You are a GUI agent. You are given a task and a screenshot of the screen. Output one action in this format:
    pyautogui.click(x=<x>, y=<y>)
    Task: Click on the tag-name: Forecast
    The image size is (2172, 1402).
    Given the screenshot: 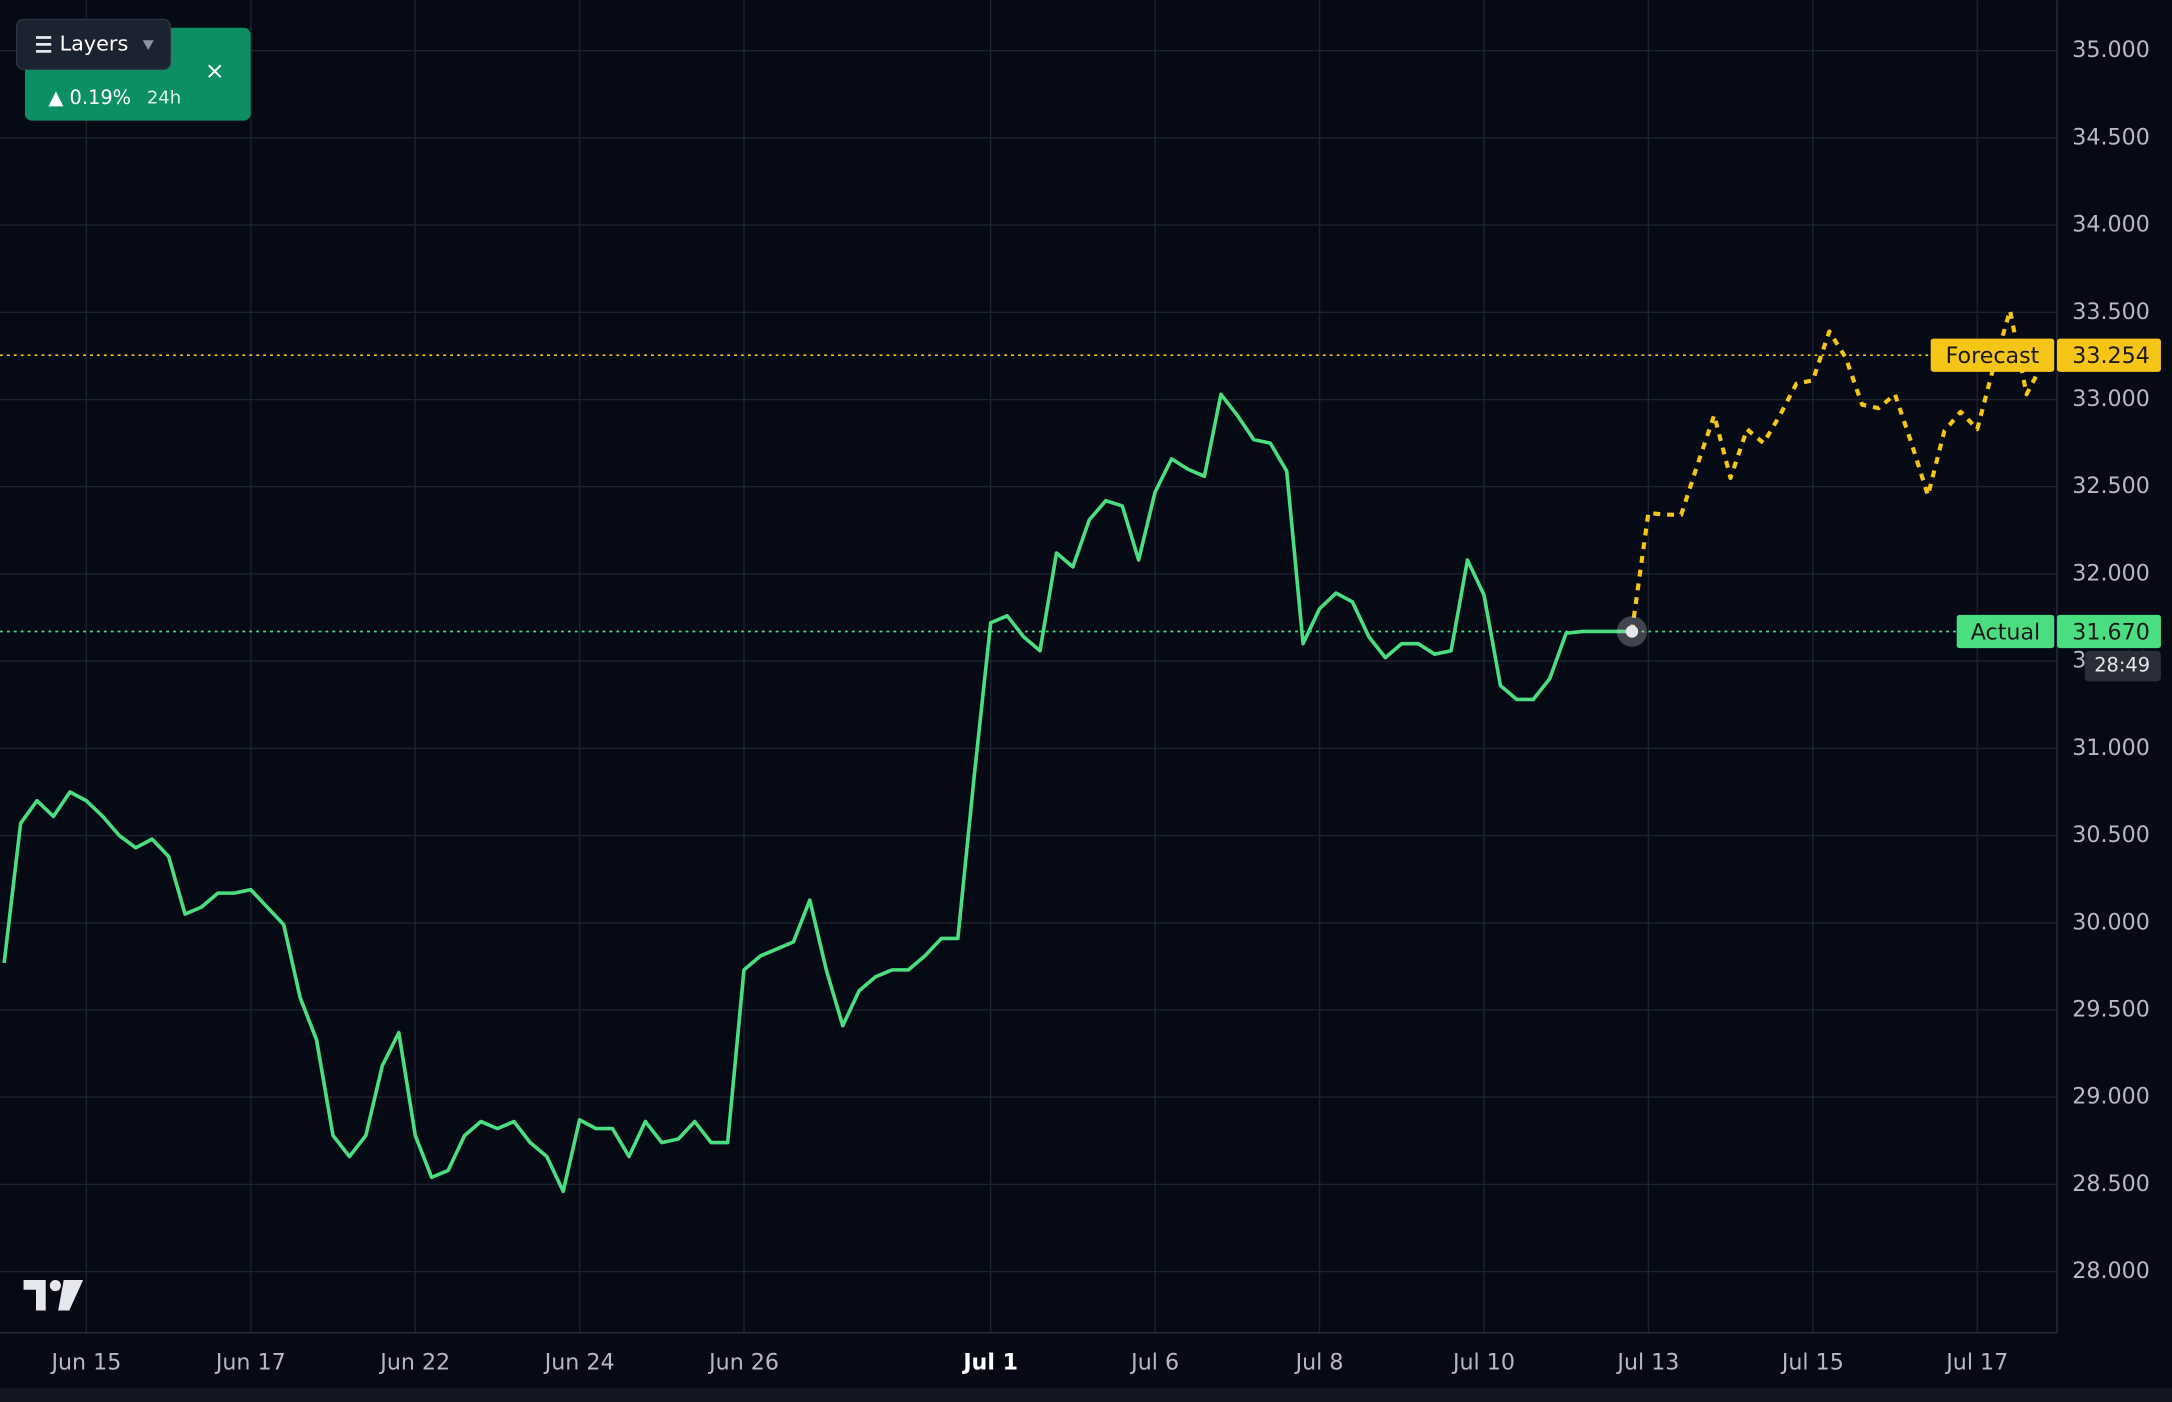 What is the action you would take?
    pyautogui.click(x=1993, y=356)
    